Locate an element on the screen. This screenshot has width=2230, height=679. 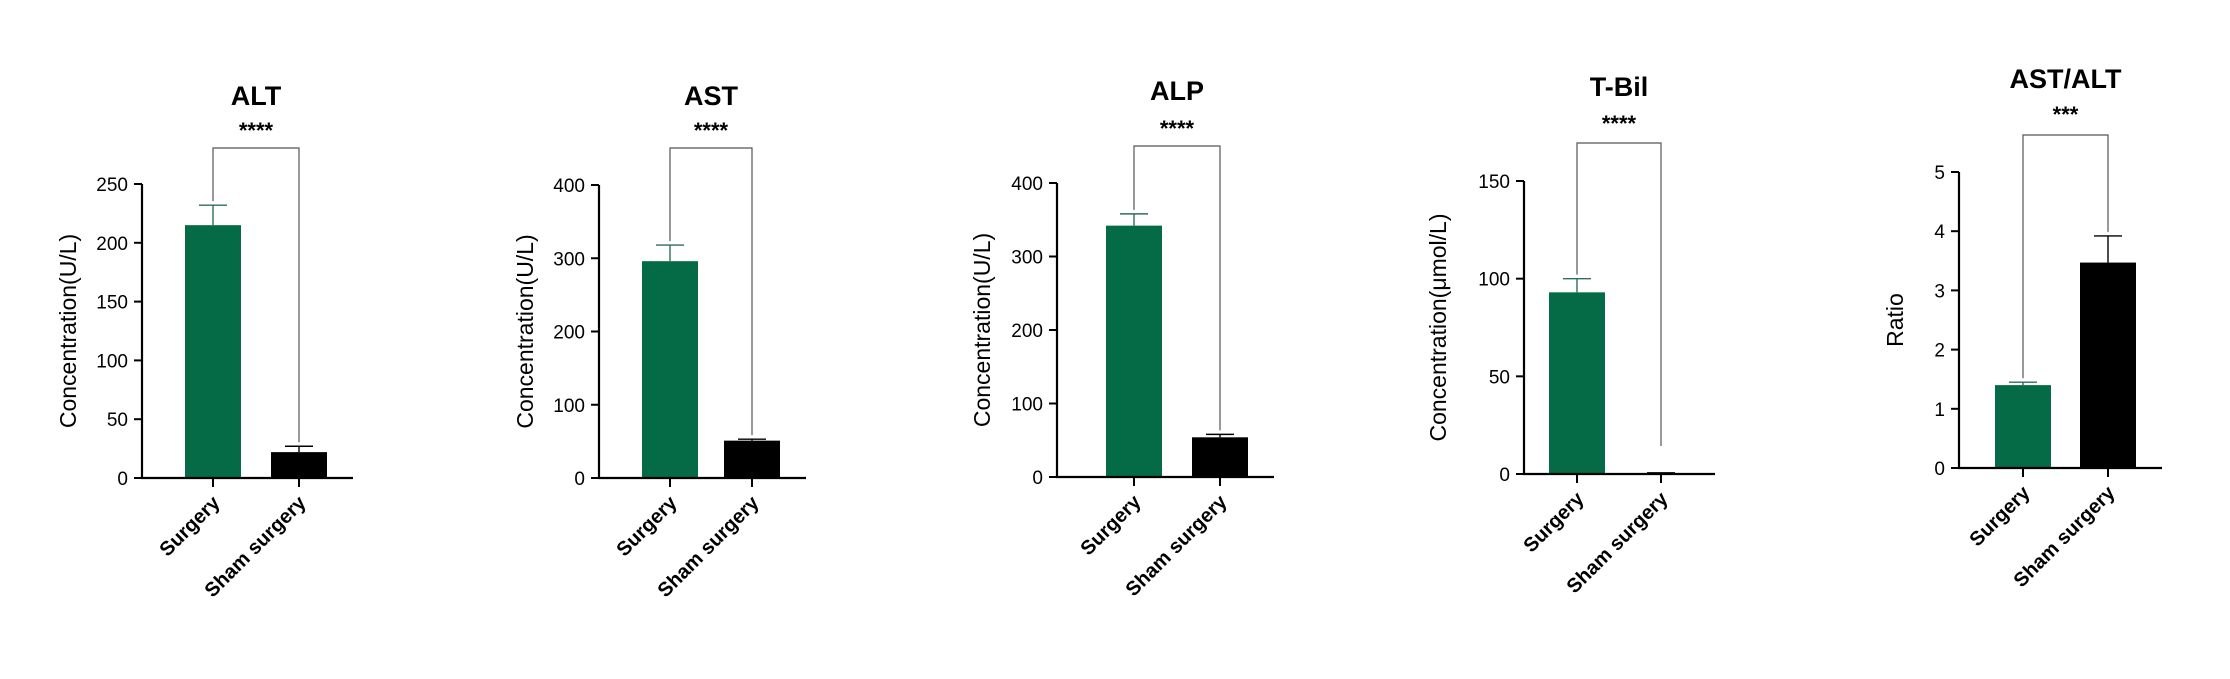
significance-label: *** is located at coordinates (2066, 114).